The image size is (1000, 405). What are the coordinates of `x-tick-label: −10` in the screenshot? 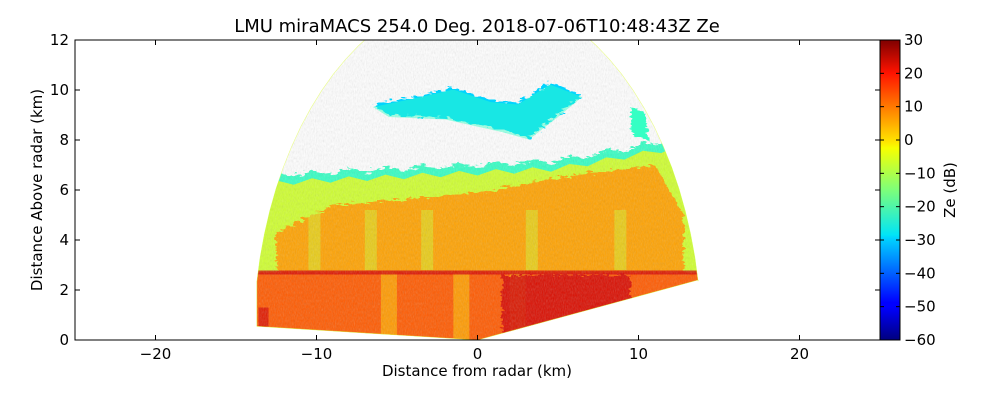 It's located at (317, 354).